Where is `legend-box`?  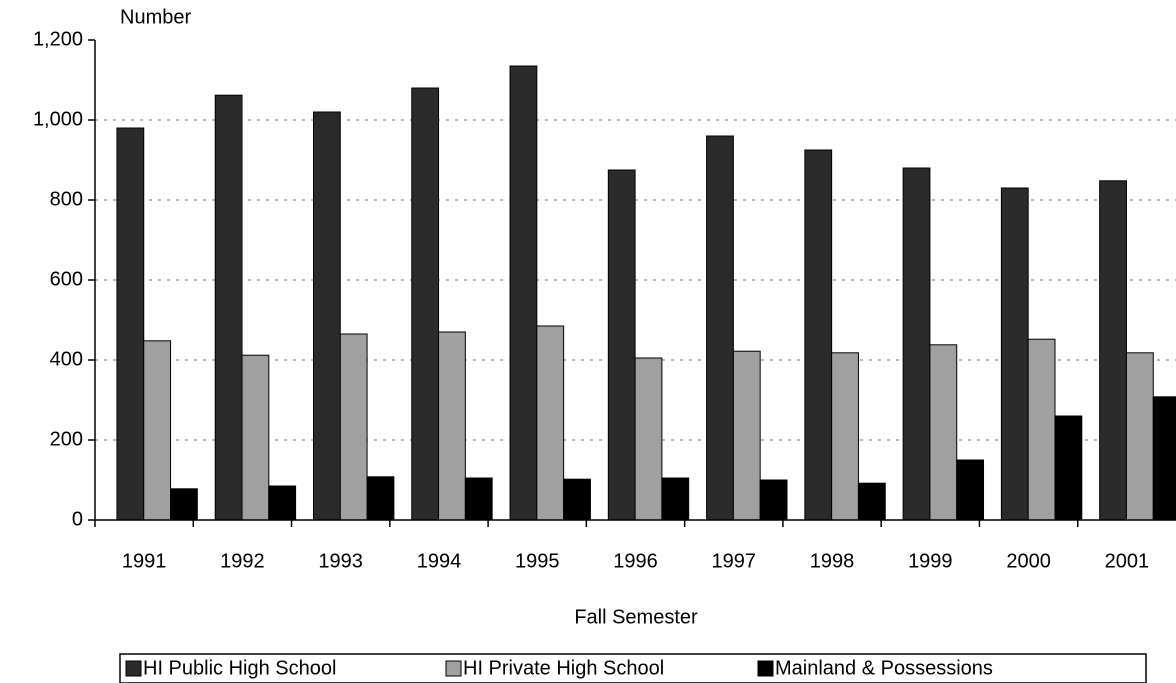
legend-box is located at coordinates (633, 668).